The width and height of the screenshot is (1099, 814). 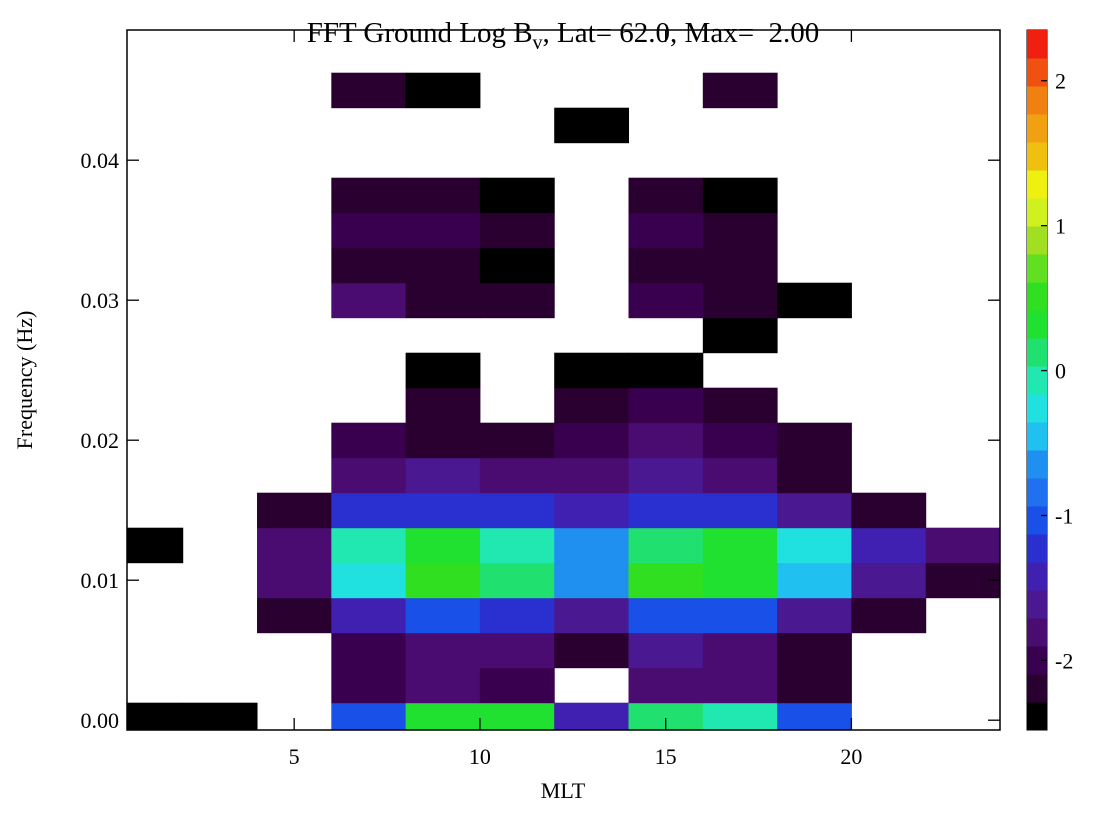 What do you see at coordinates (1064, 516) in the screenshot?
I see `colorbar-tick-label: -1` at bounding box center [1064, 516].